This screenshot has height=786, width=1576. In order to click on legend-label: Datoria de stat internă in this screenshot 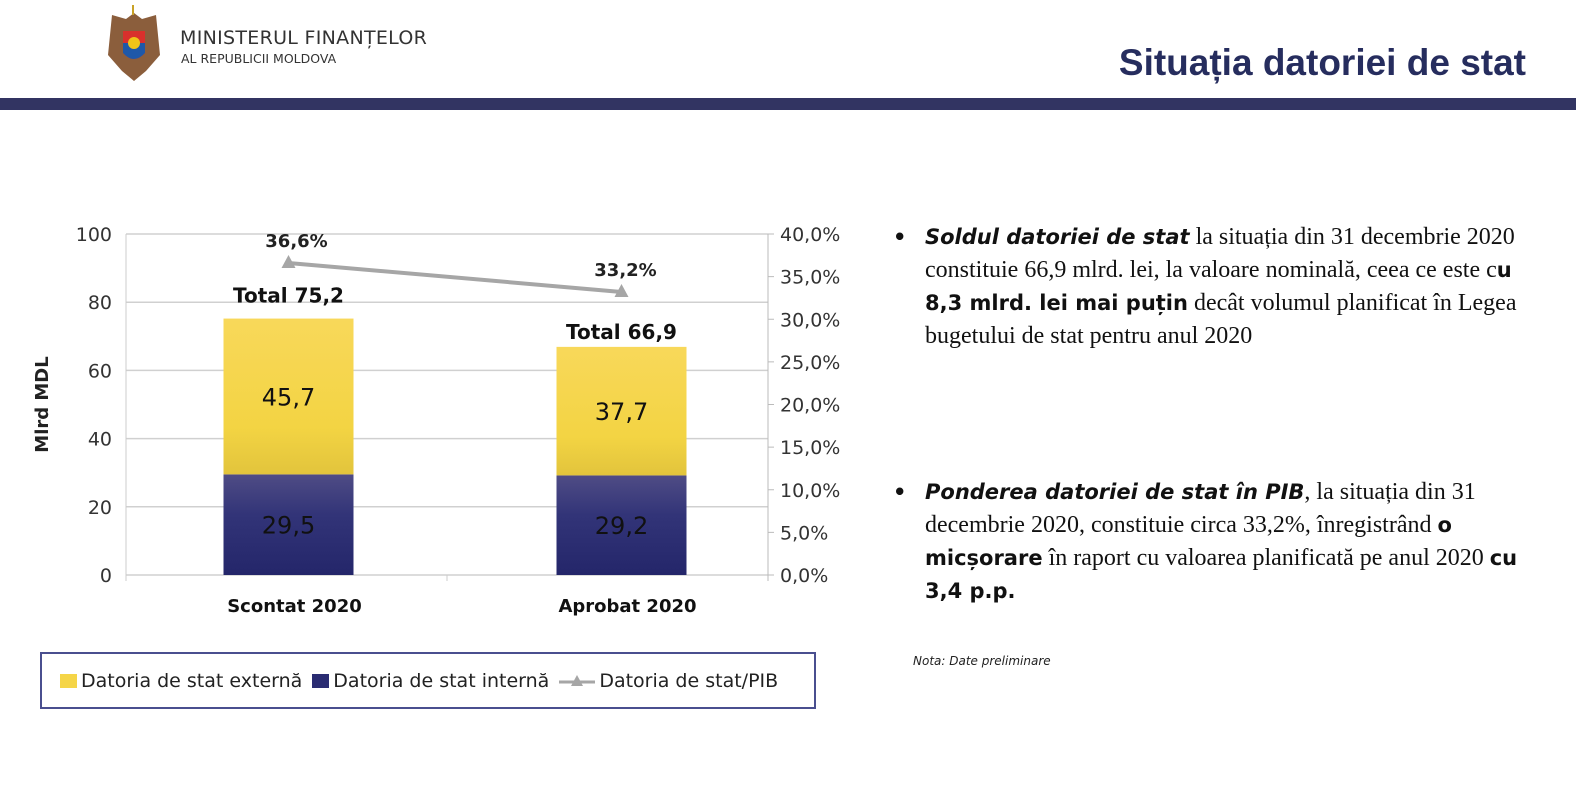, I will do `click(441, 680)`.